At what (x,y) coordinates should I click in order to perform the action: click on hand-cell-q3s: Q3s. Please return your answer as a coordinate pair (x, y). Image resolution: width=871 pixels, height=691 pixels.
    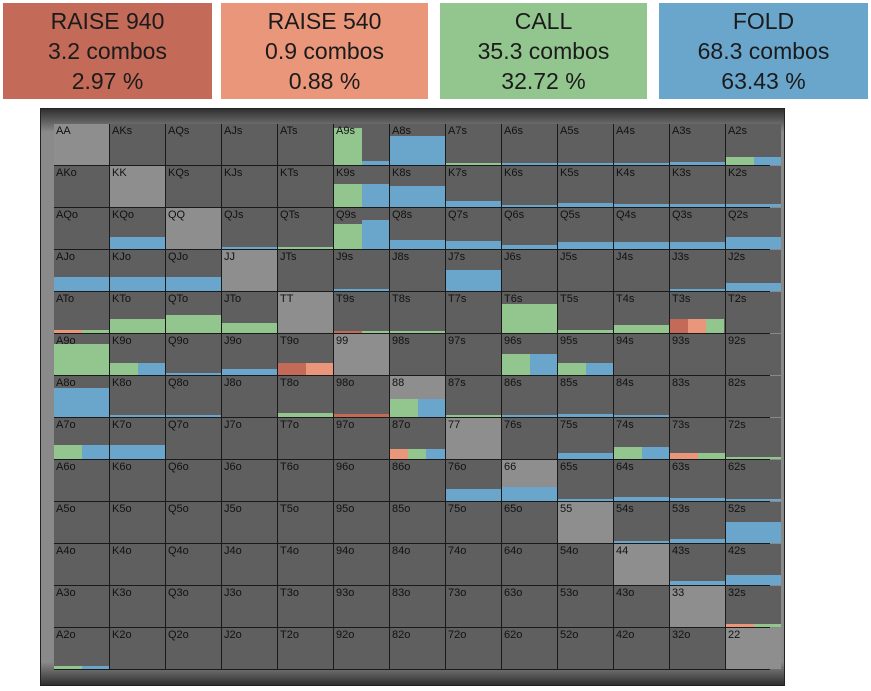
    Looking at the image, I should click on (697, 228).